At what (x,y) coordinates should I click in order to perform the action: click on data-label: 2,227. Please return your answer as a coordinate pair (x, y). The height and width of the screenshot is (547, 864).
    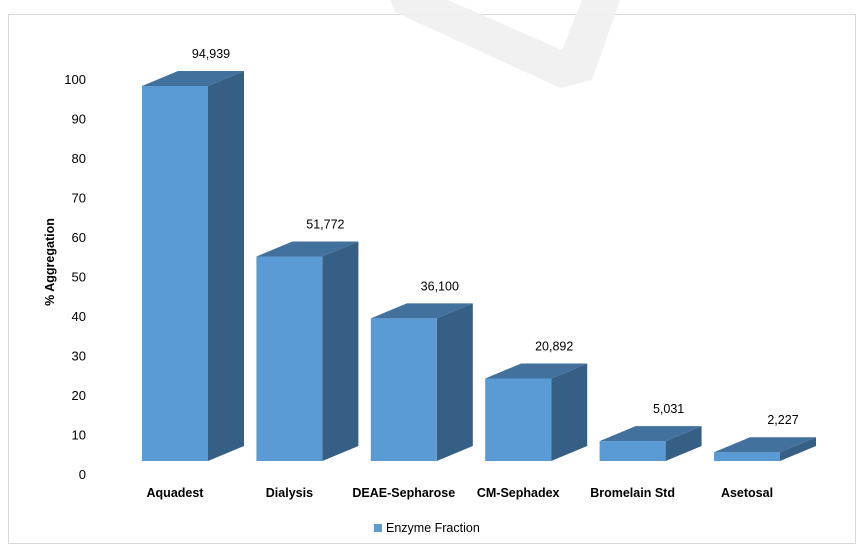
    Looking at the image, I should click on (782, 420).